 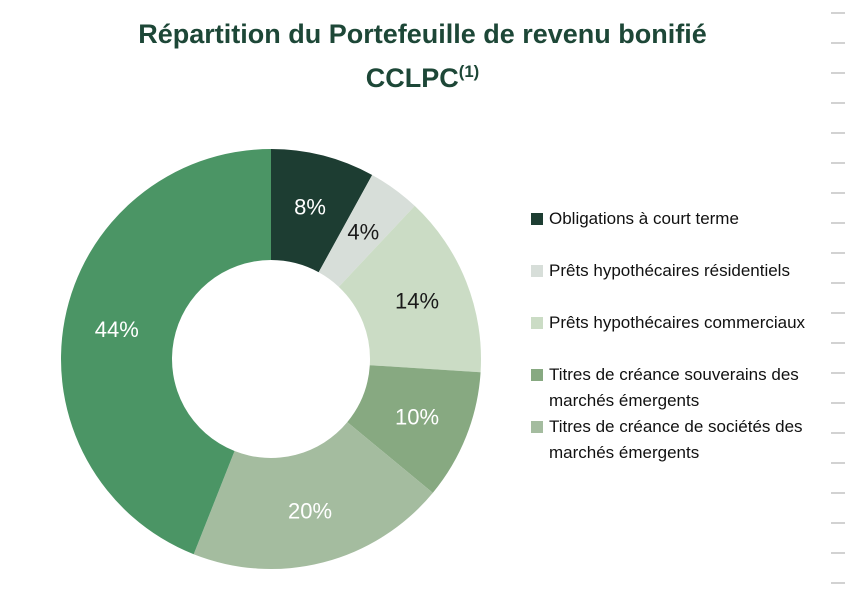 What do you see at coordinates (422, 77) in the screenshot?
I see `chart-title-line2: CCLPC(1)` at bounding box center [422, 77].